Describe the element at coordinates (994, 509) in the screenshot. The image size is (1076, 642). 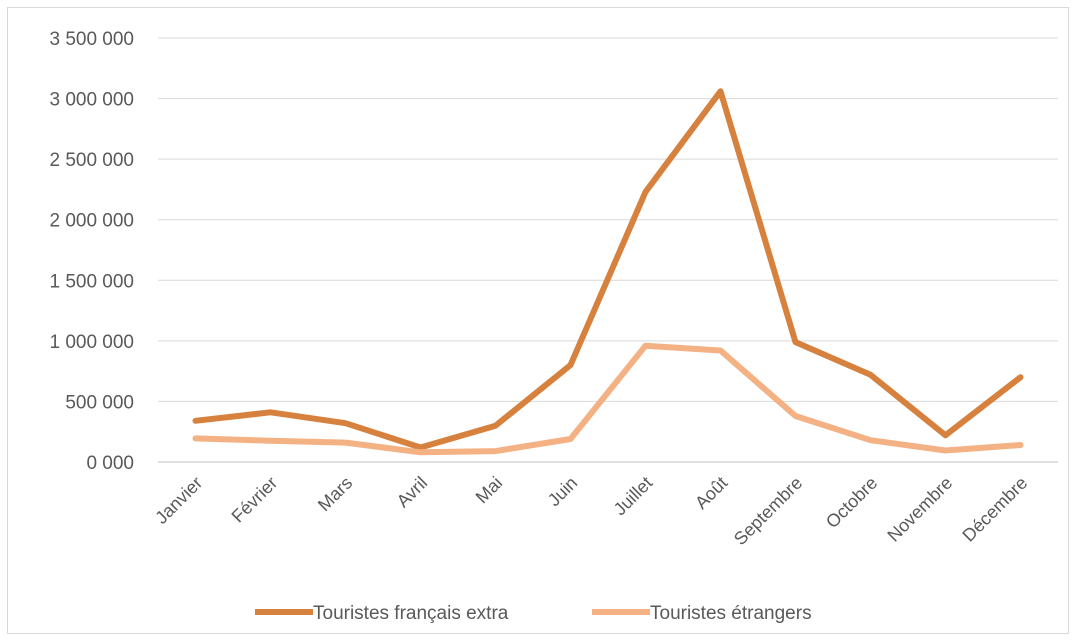
I see `x-tick-label: Décembre` at that location.